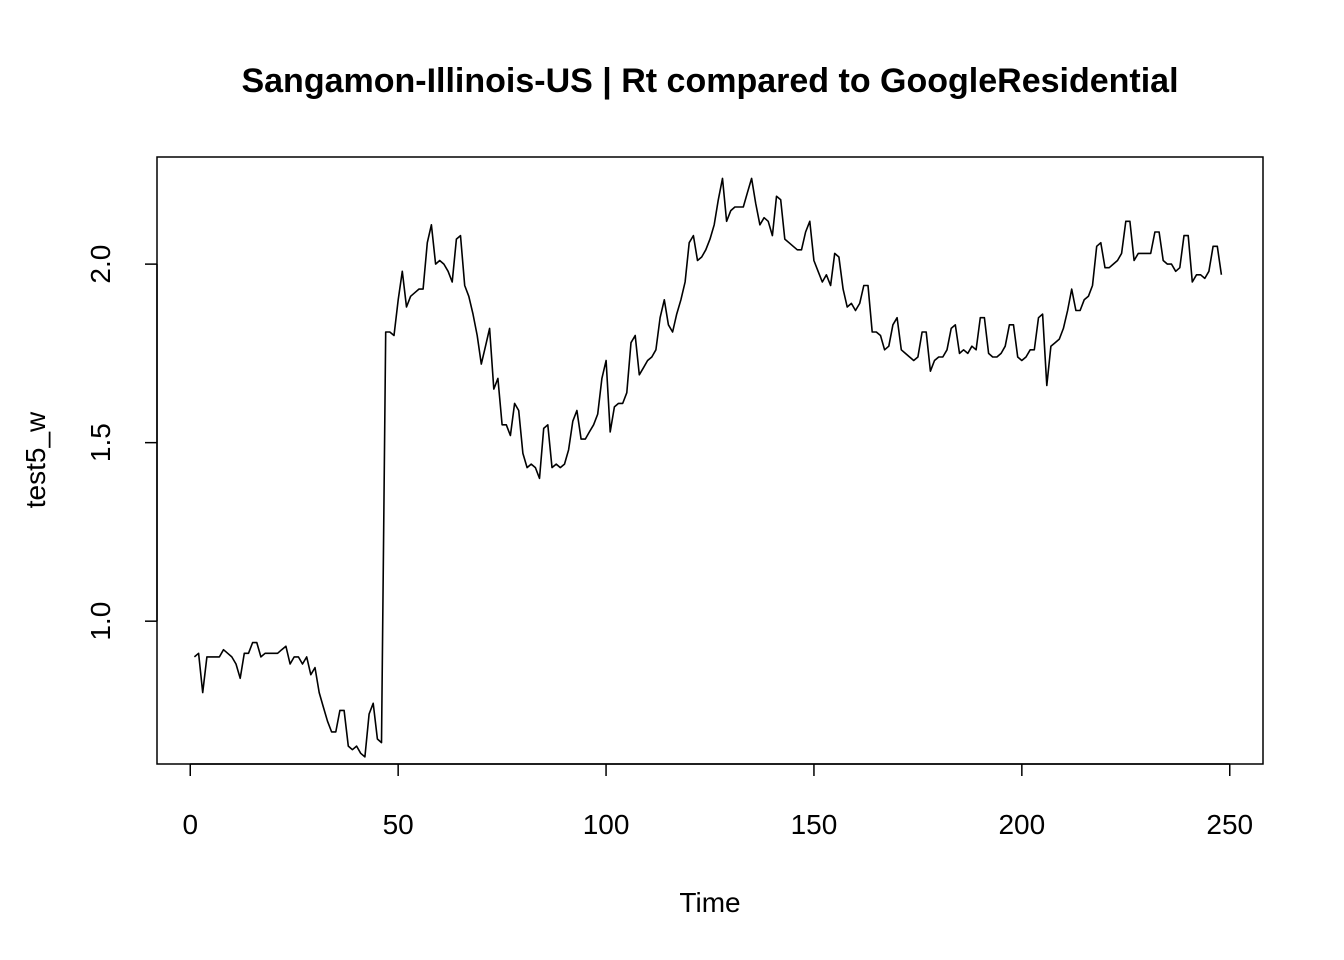 The width and height of the screenshot is (1344, 960). Describe the element at coordinates (709, 902) in the screenshot. I see `x-axis-label: Time` at that location.